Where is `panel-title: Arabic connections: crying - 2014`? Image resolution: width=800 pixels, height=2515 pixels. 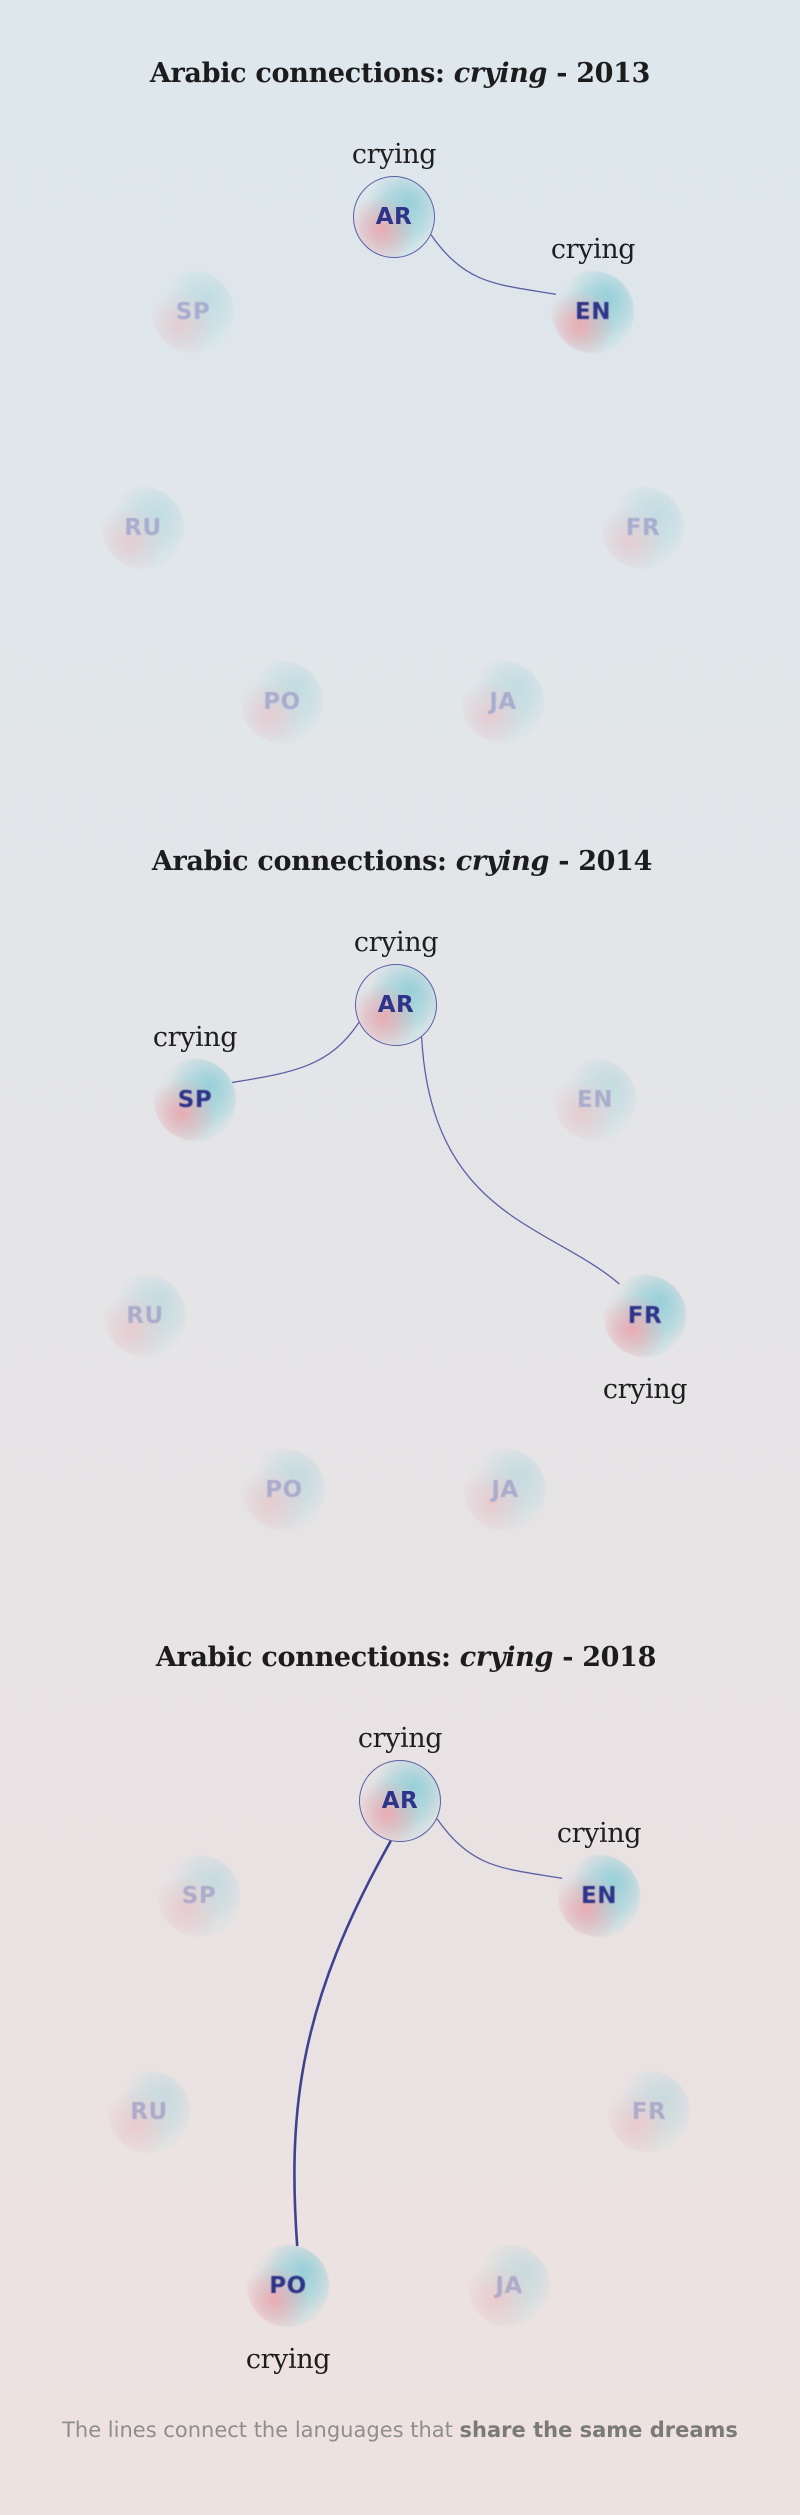
panel-title: Arabic connections: crying - 2014 is located at coordinates (401, 861).